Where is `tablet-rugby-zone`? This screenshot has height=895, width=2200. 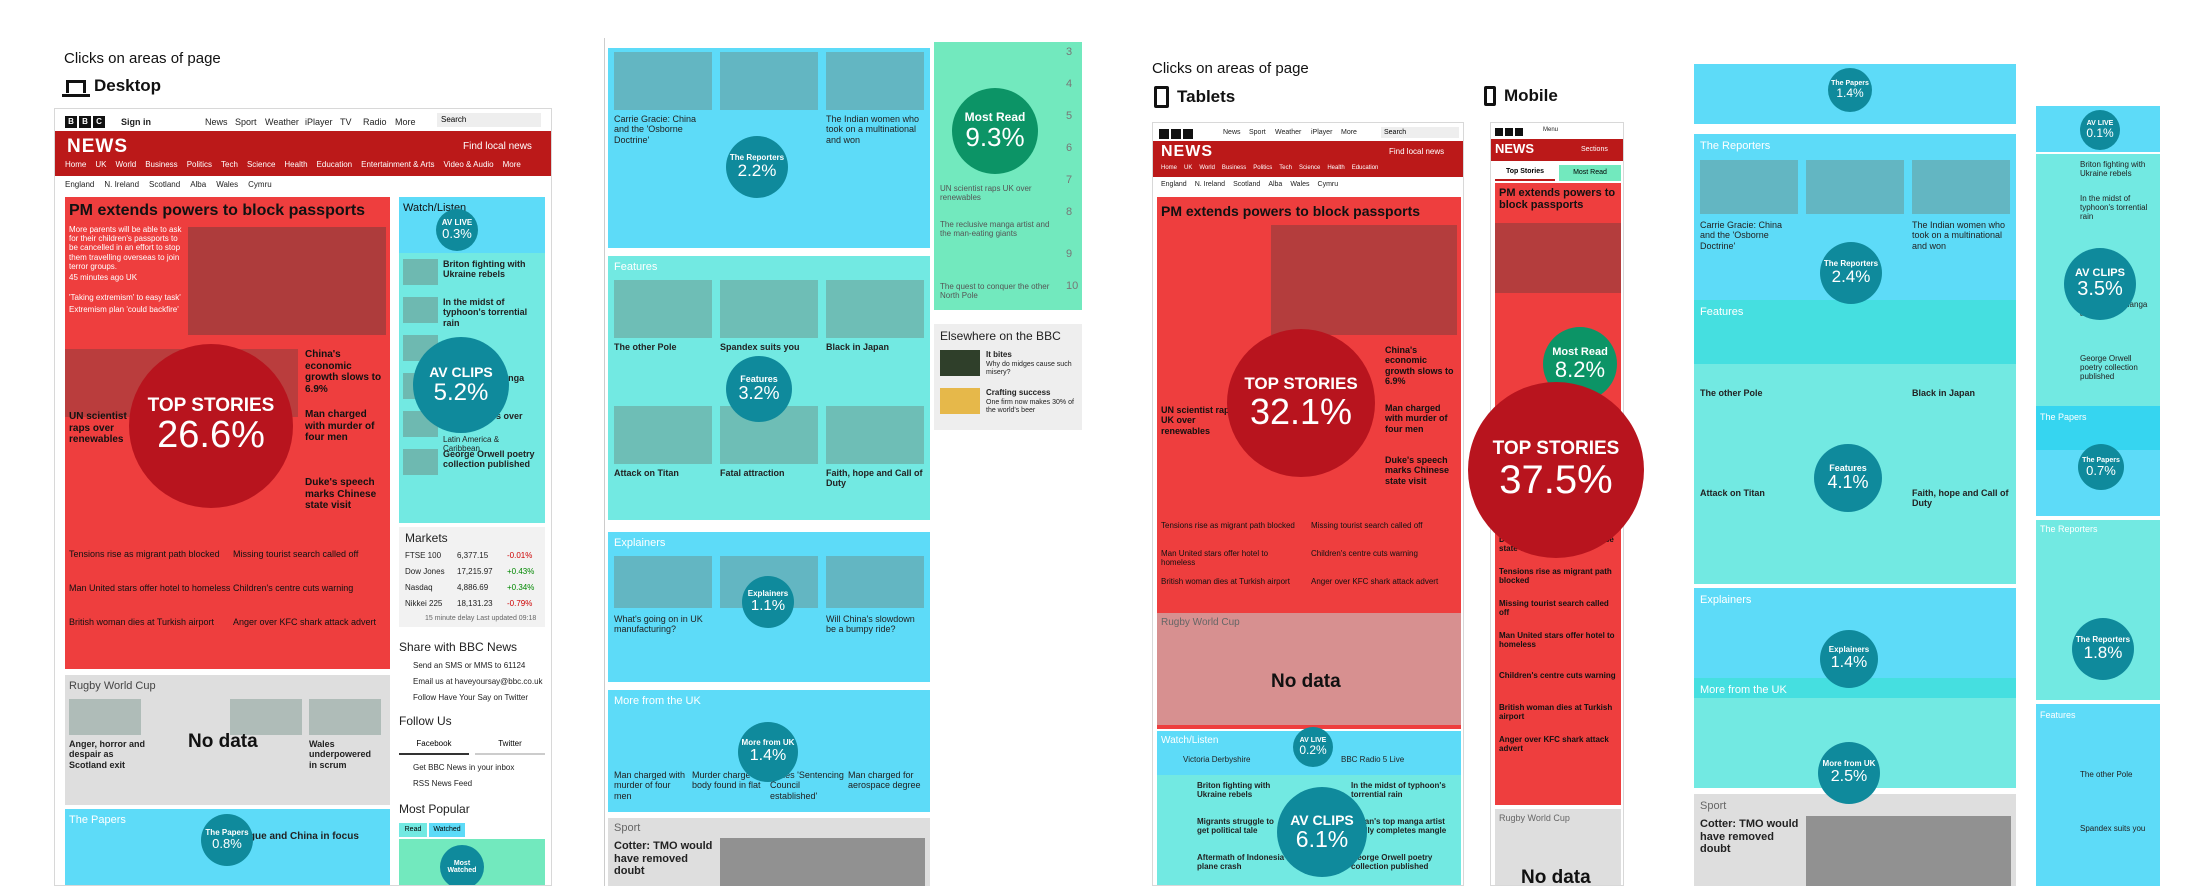 tablet-rugby-zone is located at coordinates (1309, 669).